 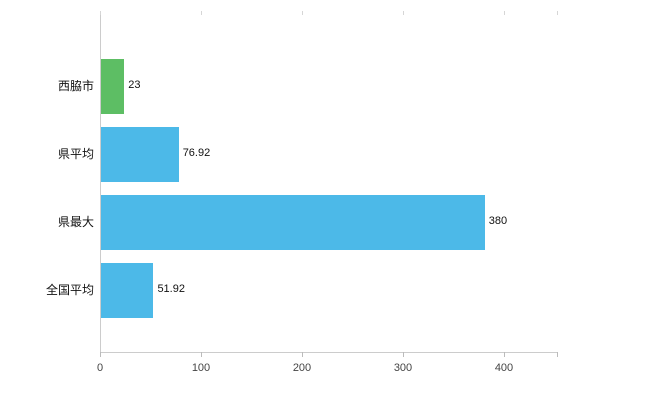 What do you see at coordinates (403, 368) in the screenshot?
I see `x-tick-label: 300` at bounding box center [403, 368].